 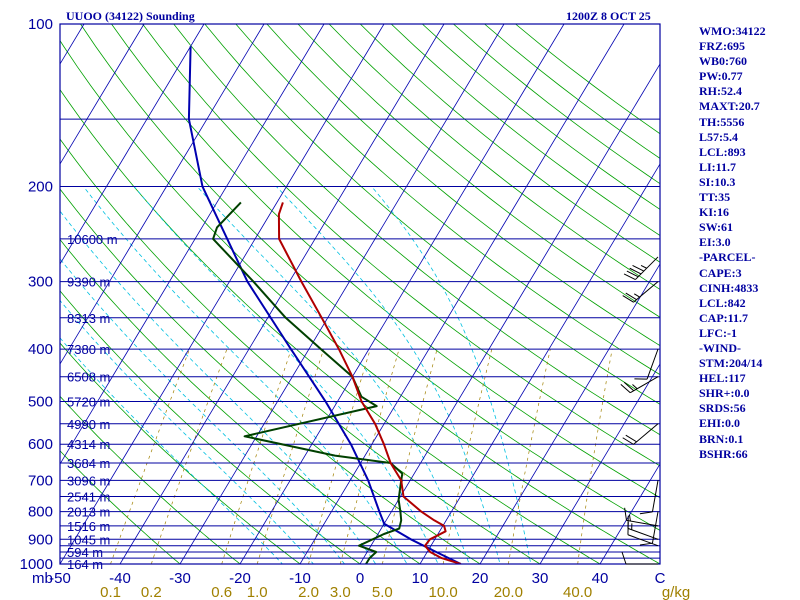 I want to click on index-item: BRN:0.1, so click(x=721, y=438).